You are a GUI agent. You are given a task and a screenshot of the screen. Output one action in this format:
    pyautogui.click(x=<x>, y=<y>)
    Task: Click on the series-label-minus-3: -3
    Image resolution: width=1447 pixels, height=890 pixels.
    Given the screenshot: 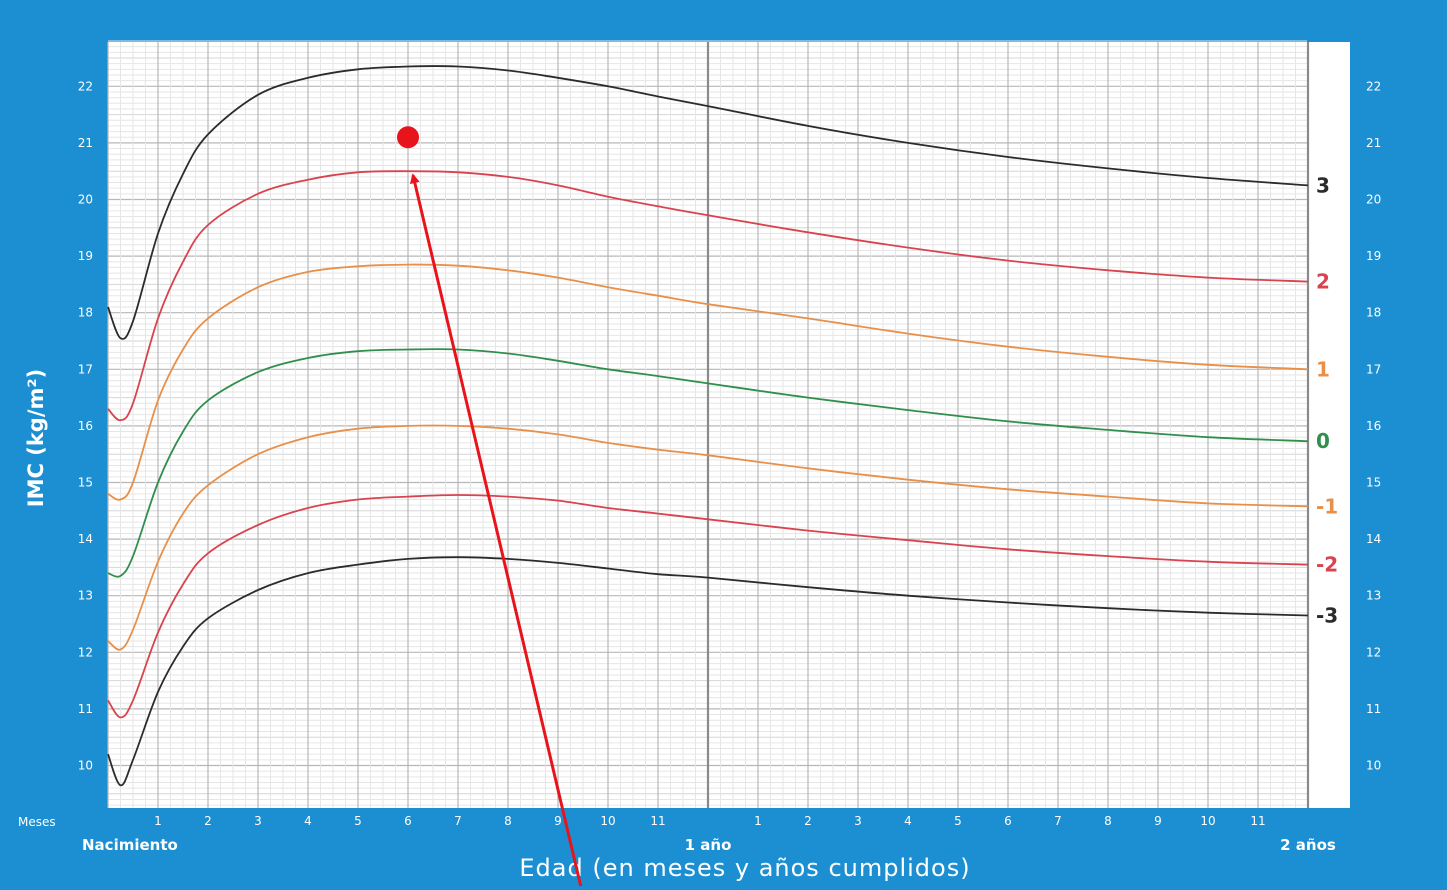 What is the action you would take?
    pyautogui.click(x=1327, y=616)
    